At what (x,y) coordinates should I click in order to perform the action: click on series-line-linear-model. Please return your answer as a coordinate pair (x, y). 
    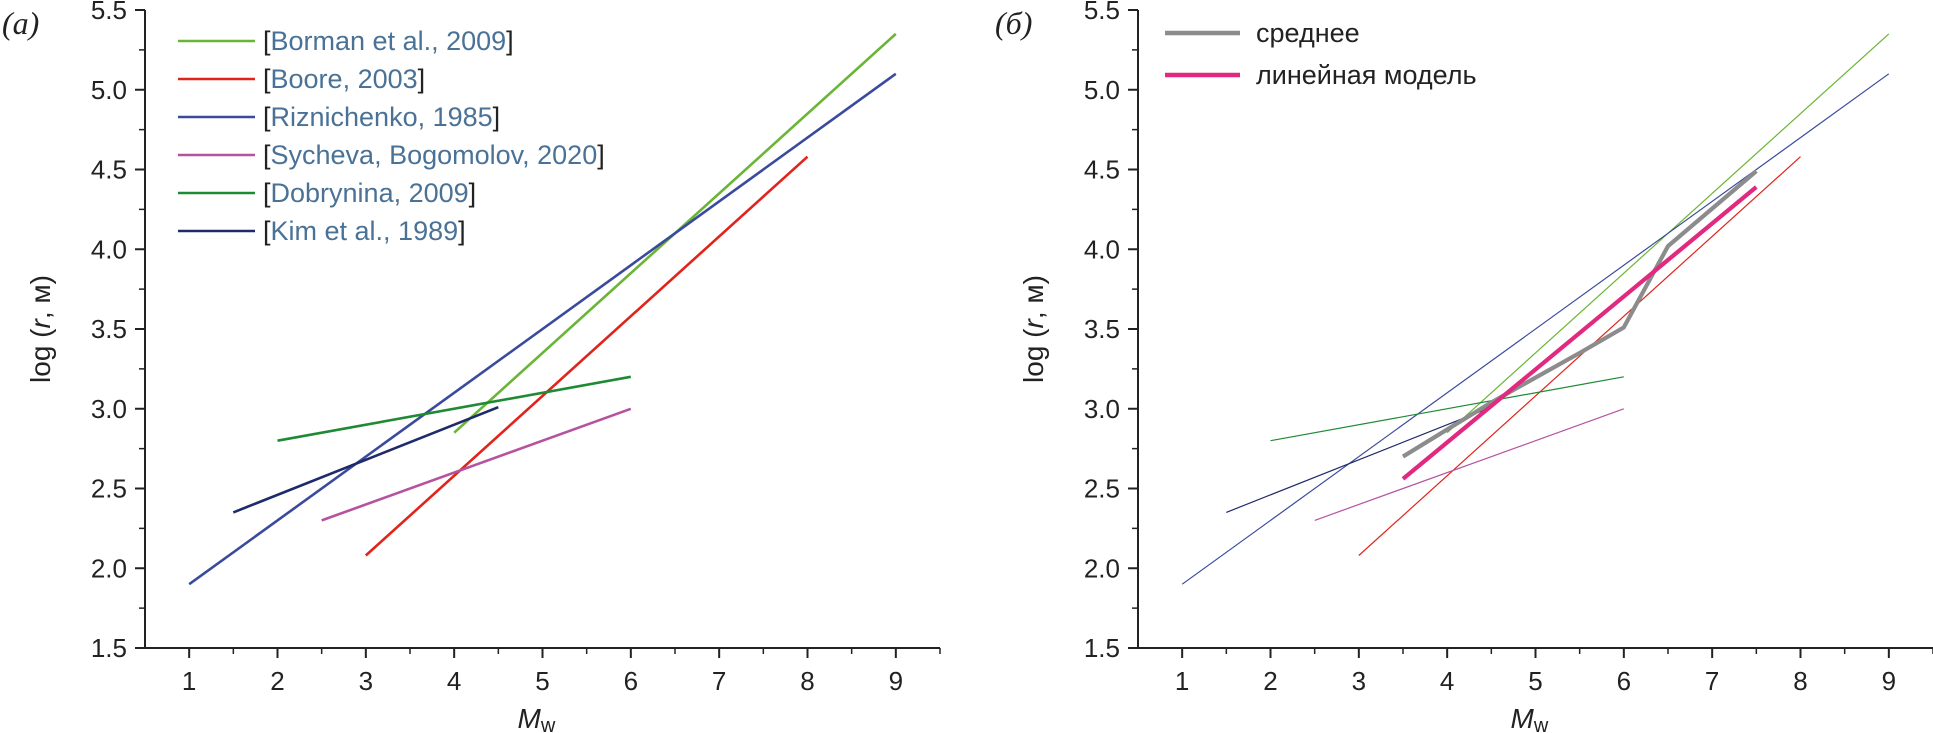
    Looking at the image, I should click on (1579, 333).